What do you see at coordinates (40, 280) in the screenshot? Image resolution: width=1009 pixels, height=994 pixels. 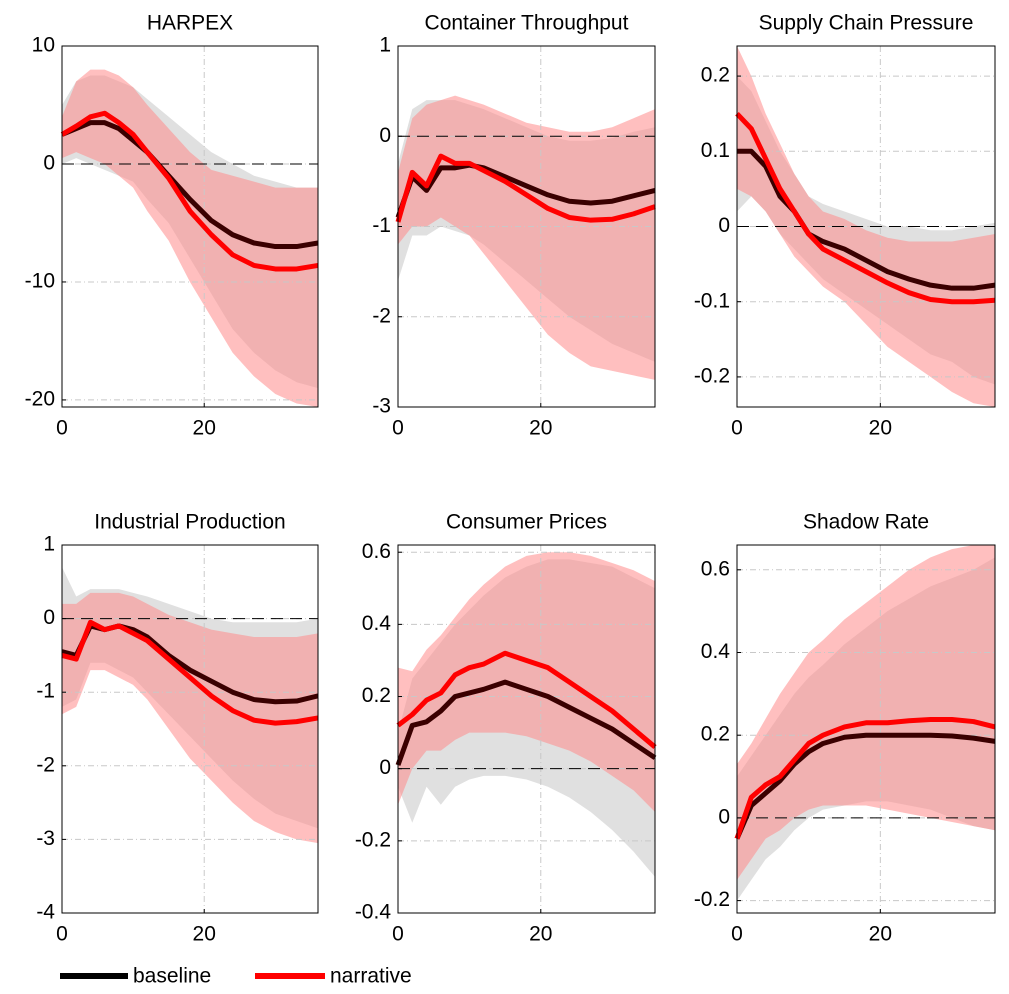 I see `y-tick-label: -10` at bounding box center [40, 280].